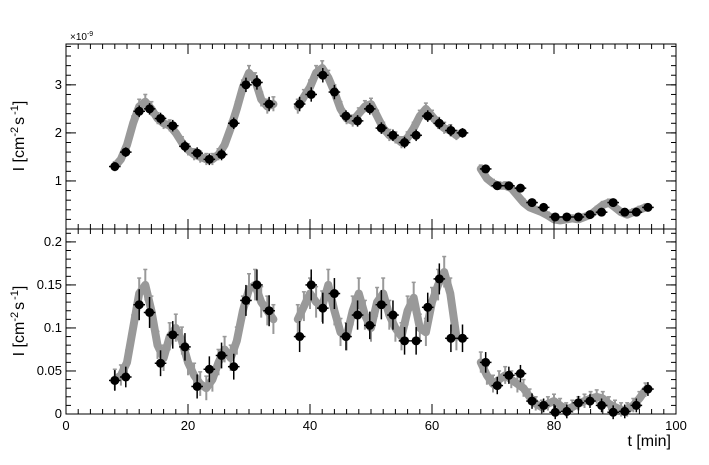 The width and height of the screenshot is (709, 465). I want to click on bottom-y-axis-title: I [cm-2s-1], so click(18, 321).